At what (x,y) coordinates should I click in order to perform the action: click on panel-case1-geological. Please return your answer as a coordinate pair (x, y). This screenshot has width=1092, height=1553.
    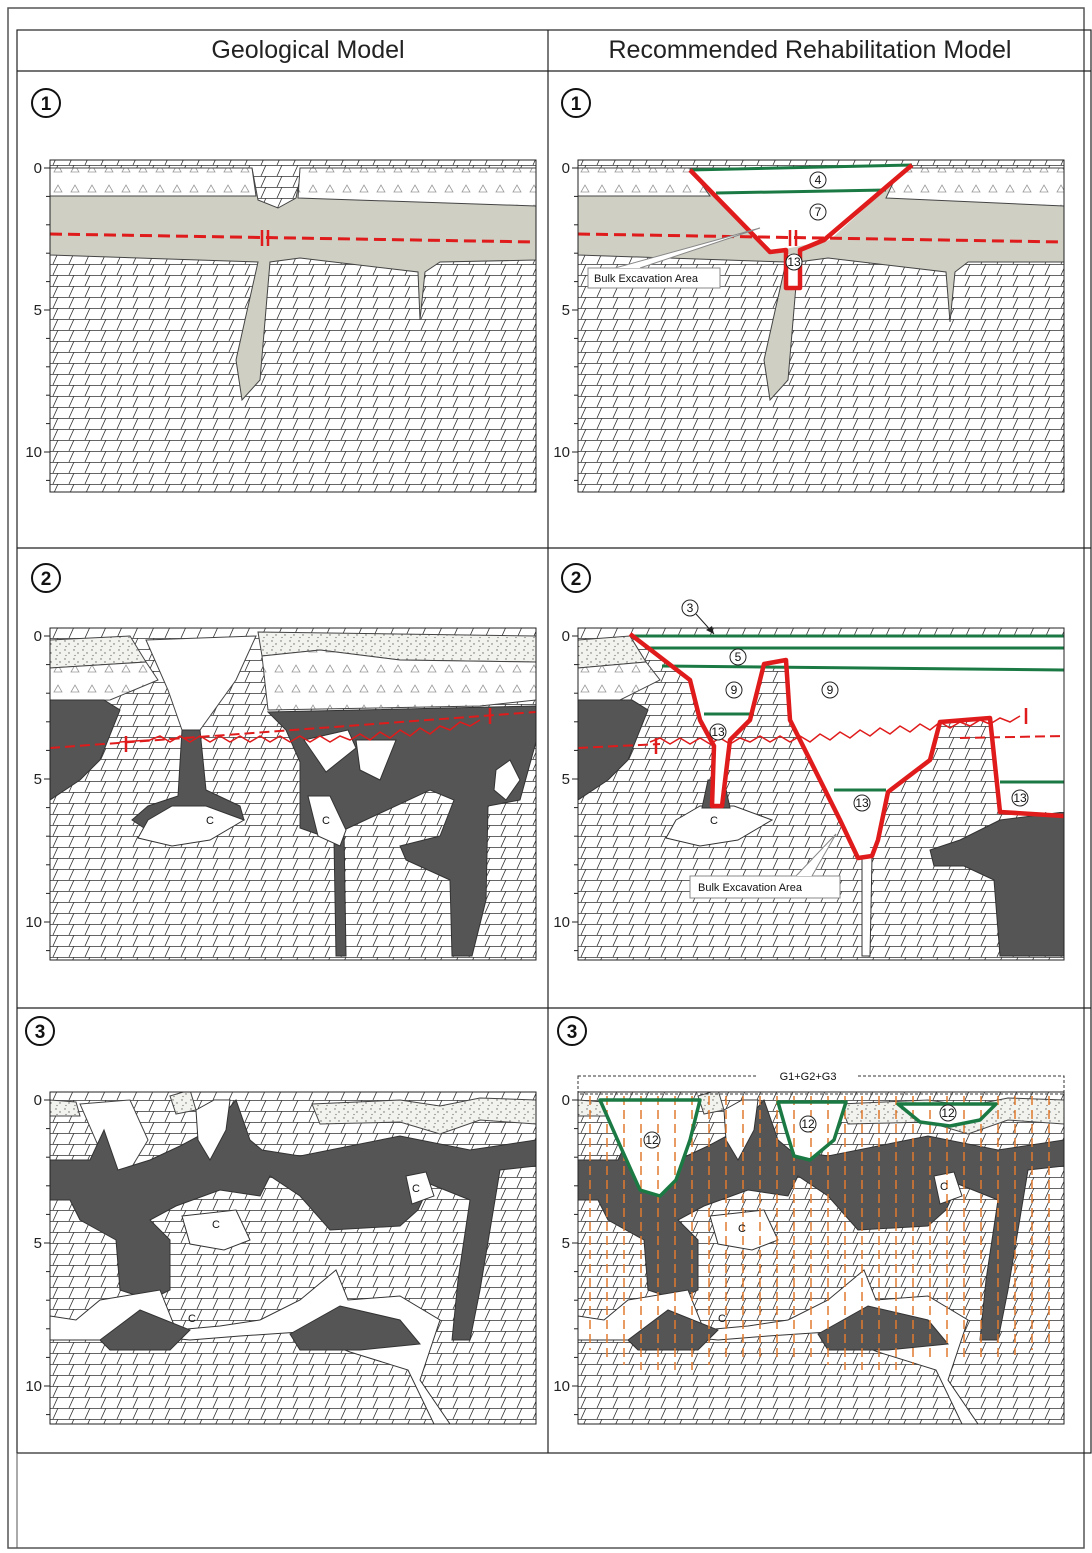
    Looking at the image, I should click on (293, 326).